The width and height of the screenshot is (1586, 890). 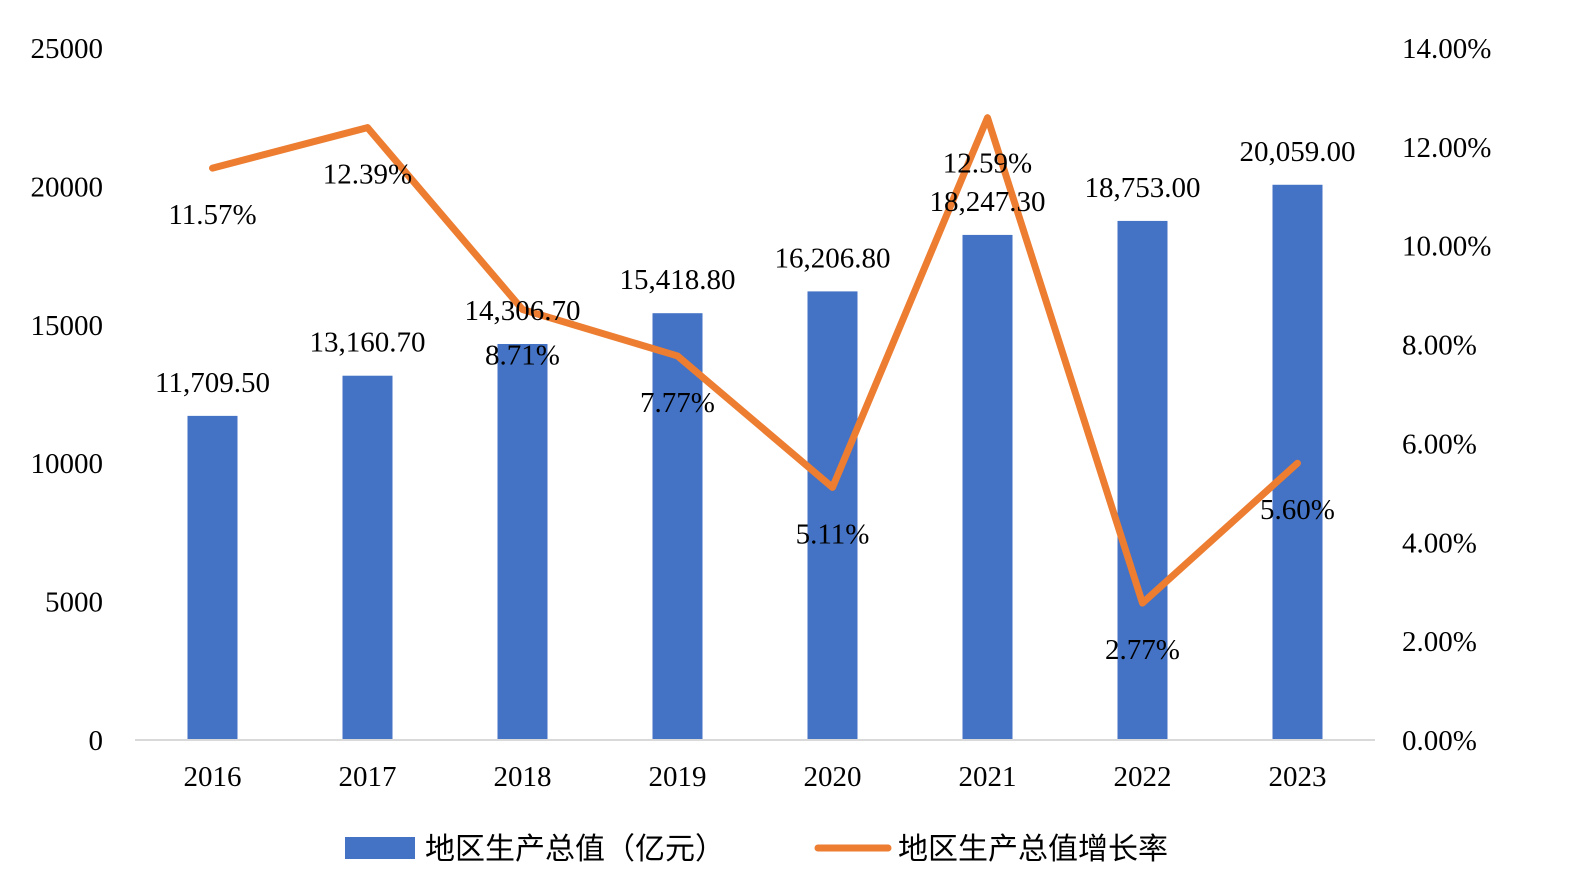 I want to click on line-point-2021, so click(x=987, y=117).